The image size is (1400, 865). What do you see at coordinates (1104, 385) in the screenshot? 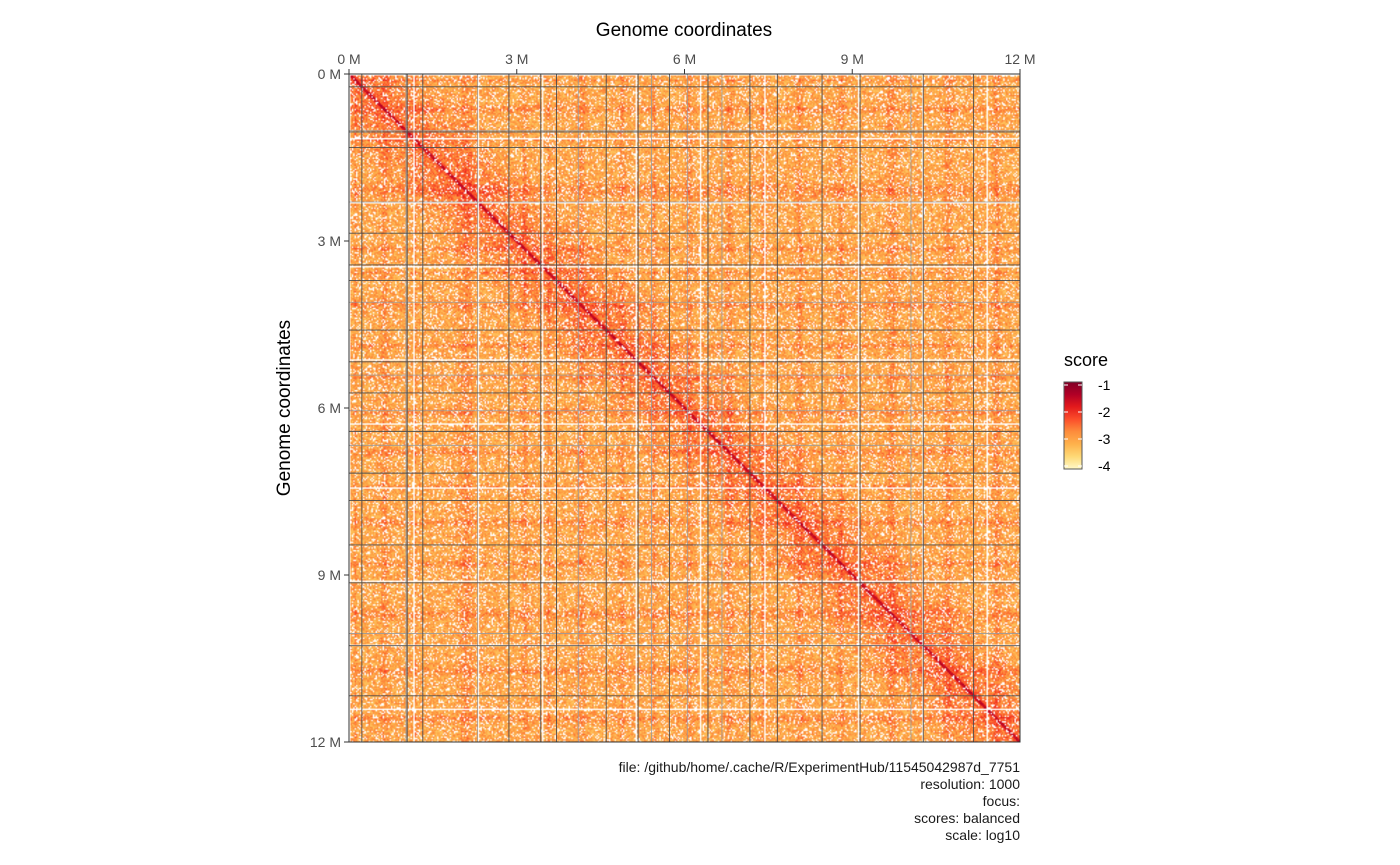
I see `legend-tick-label: -1` at bounding box center [1104, 385].